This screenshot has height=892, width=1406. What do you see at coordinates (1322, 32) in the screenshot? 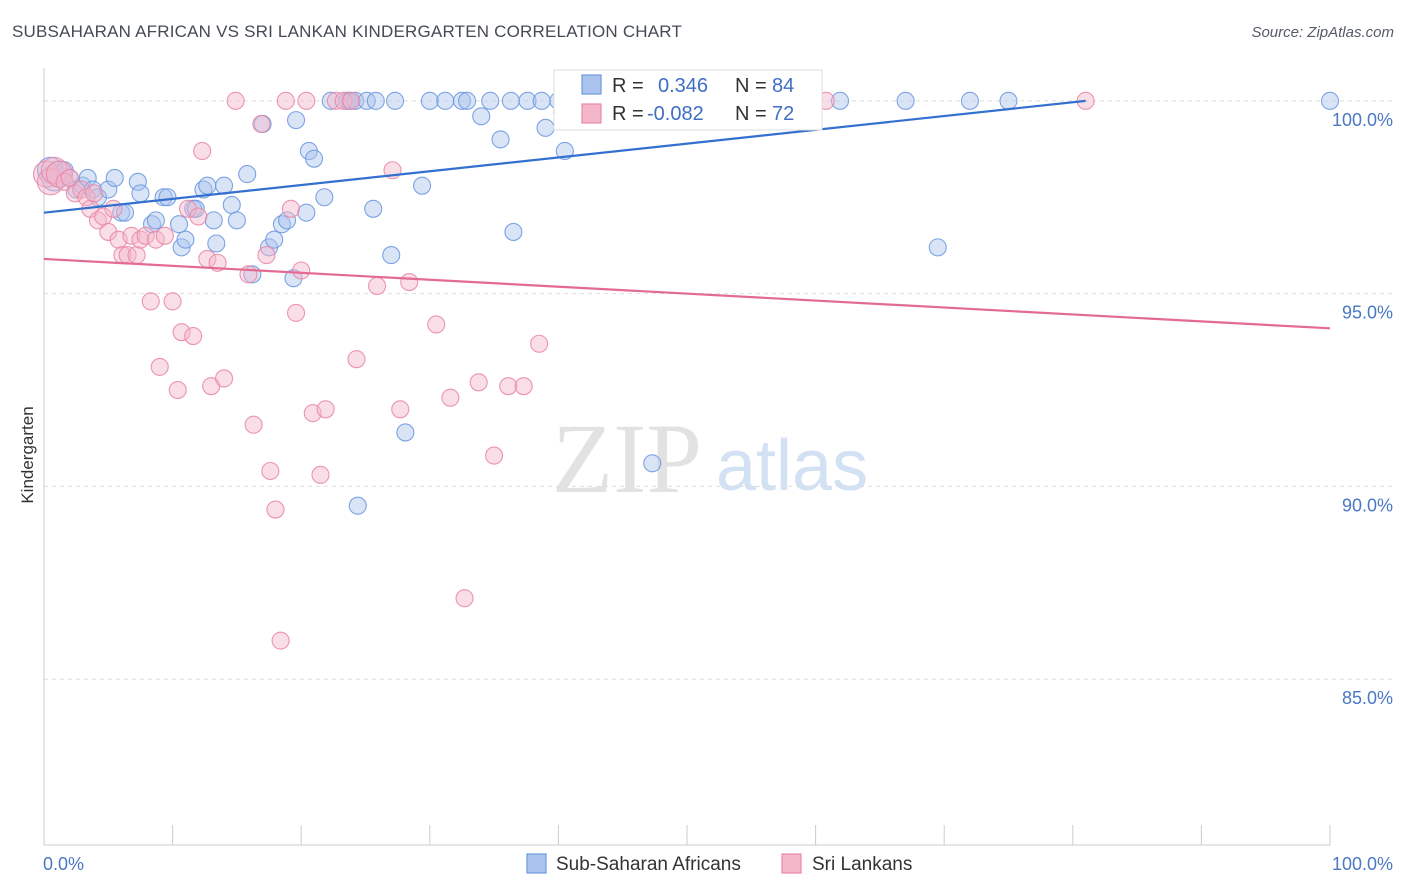
I see `chart-source: Source: ZipAtlas.com` at bounding box center [1322, 32].